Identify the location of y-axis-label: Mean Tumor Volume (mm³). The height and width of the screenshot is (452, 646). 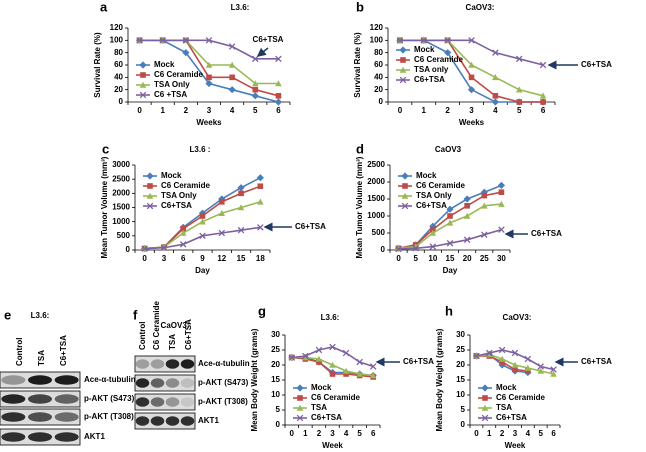
(359, 207).